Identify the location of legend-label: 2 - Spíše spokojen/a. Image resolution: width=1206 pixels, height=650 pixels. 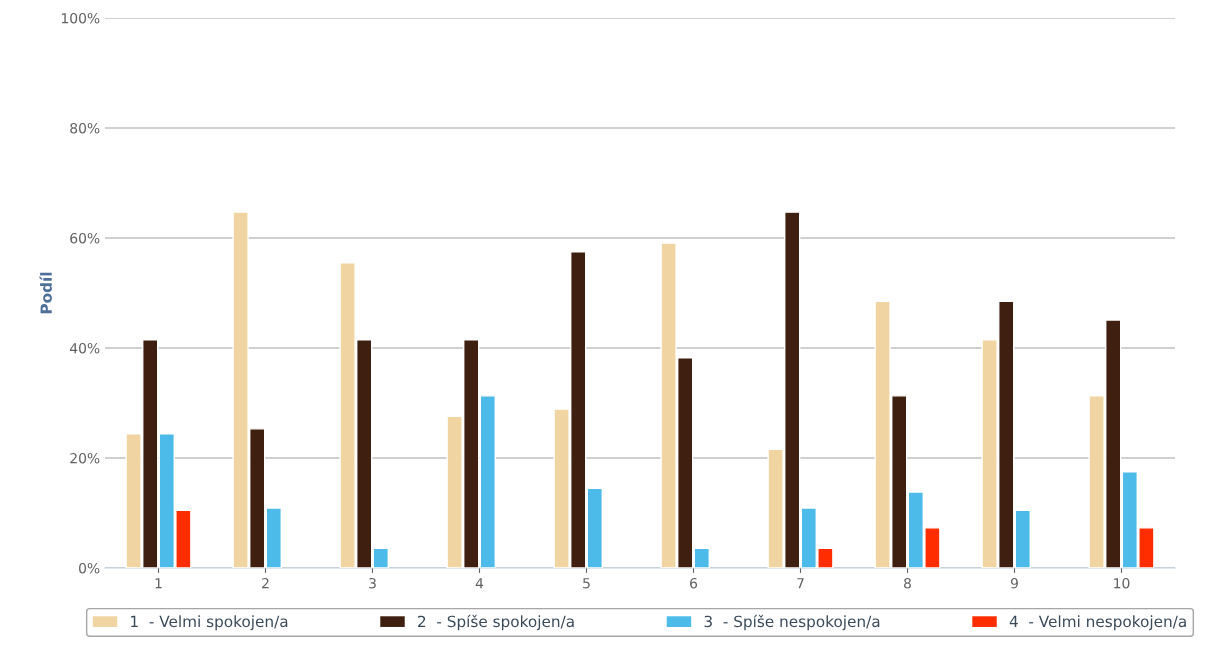
(496, 622).